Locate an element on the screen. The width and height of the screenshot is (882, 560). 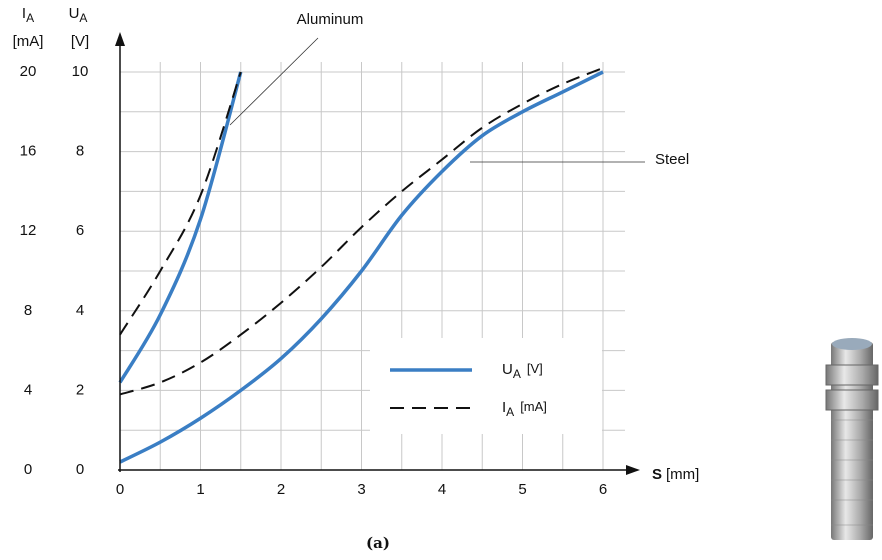
x-tick-label: 0 is located at coordinates (120, 489).